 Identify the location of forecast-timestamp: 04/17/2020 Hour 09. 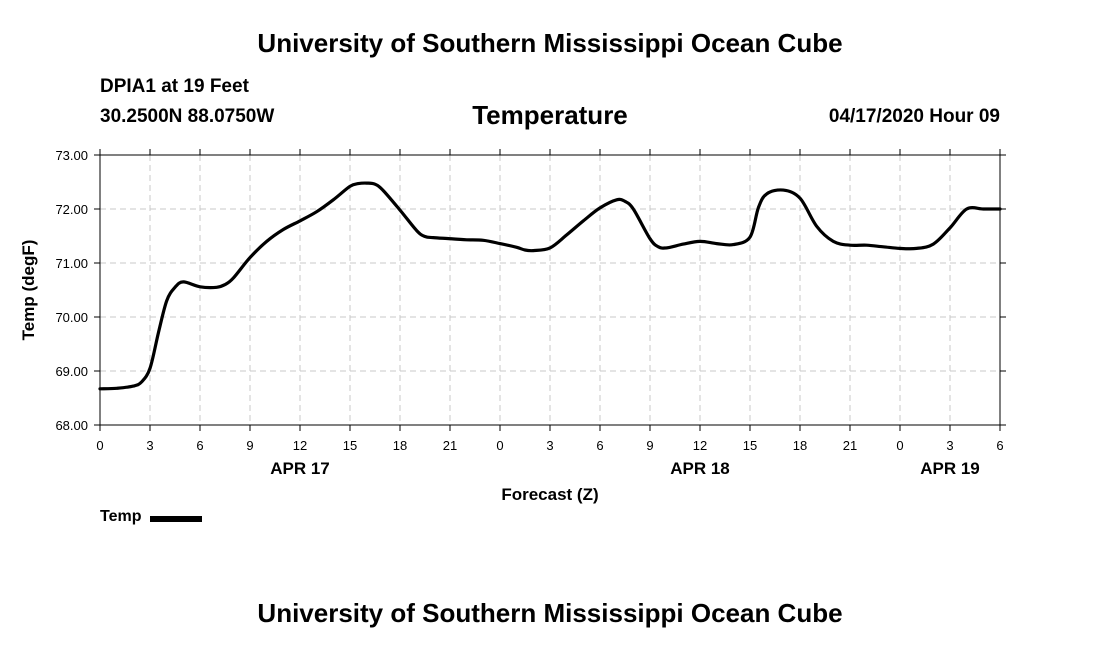
(914, 116).